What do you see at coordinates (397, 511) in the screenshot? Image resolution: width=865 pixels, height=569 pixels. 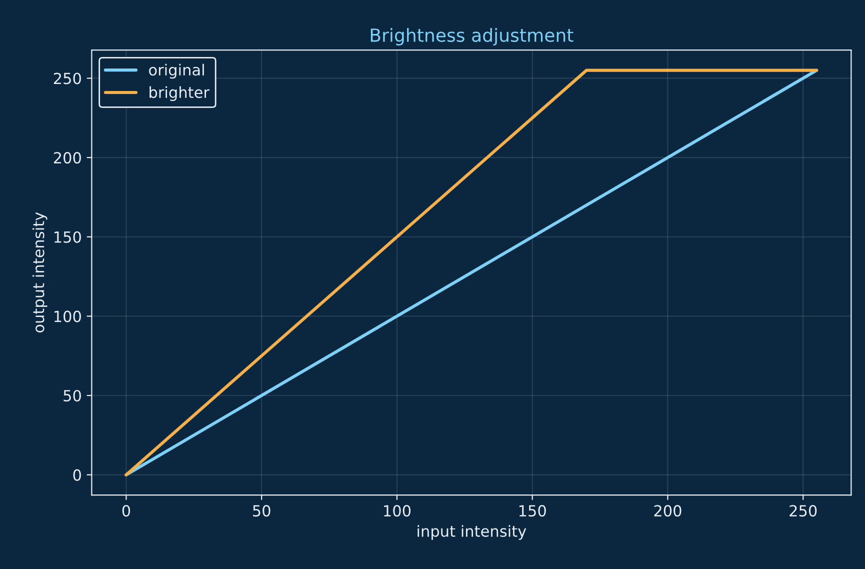 I see `x-tick-label: 100` at bounding box center [397, 511].